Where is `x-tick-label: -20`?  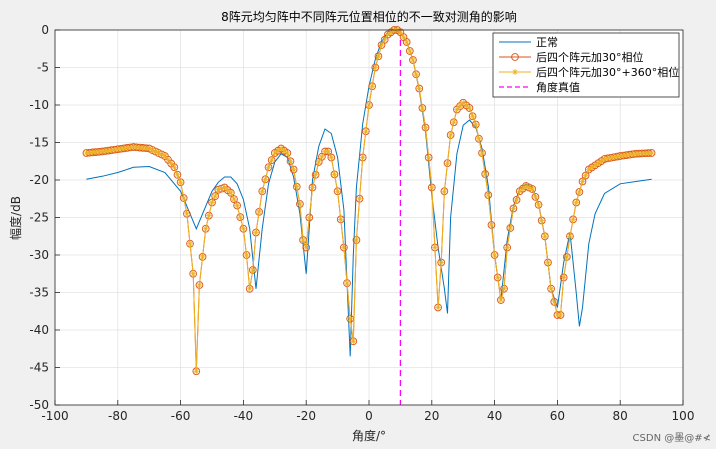
x-tick-label: -20 is located at coordinates (306, 416).